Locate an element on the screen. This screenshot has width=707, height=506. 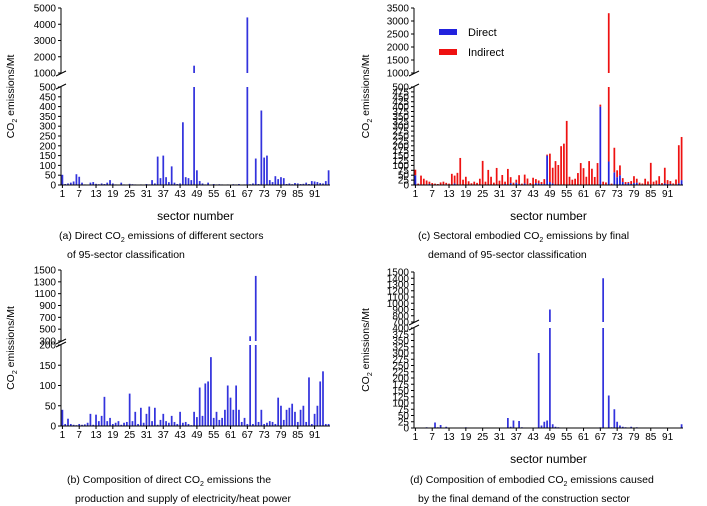
x-tick-label-b-67: 67 is located at coordinates (248, 435).